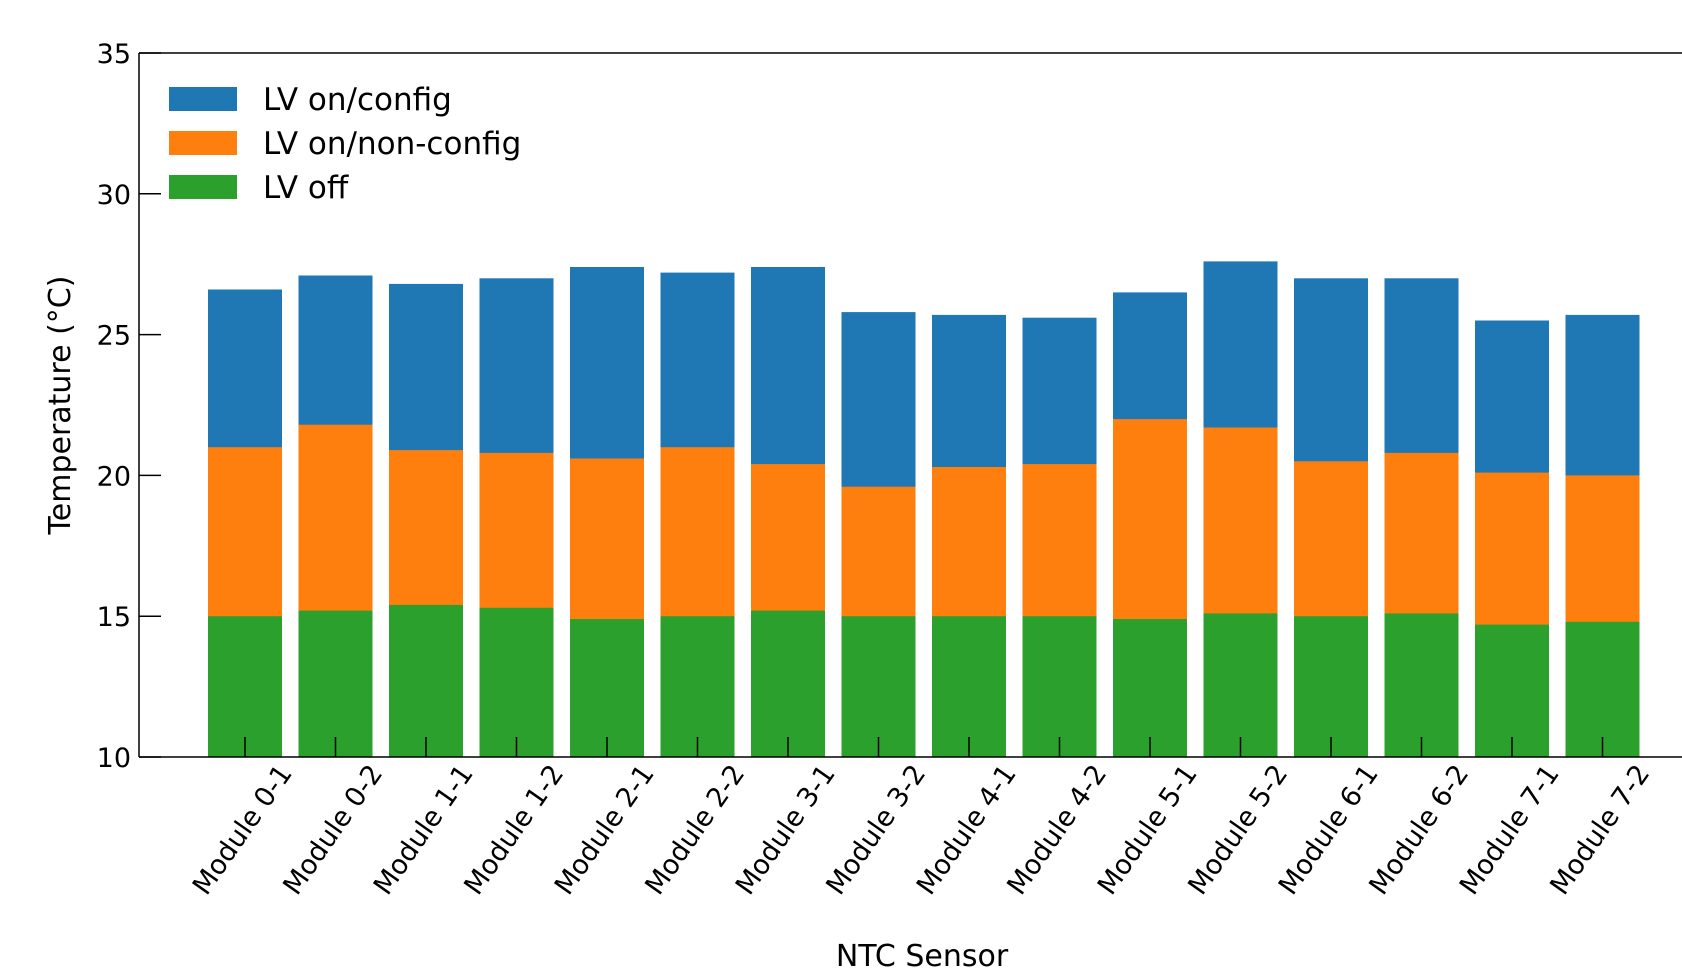  I want to click on y-tick-label: 30, so click(114, 195).